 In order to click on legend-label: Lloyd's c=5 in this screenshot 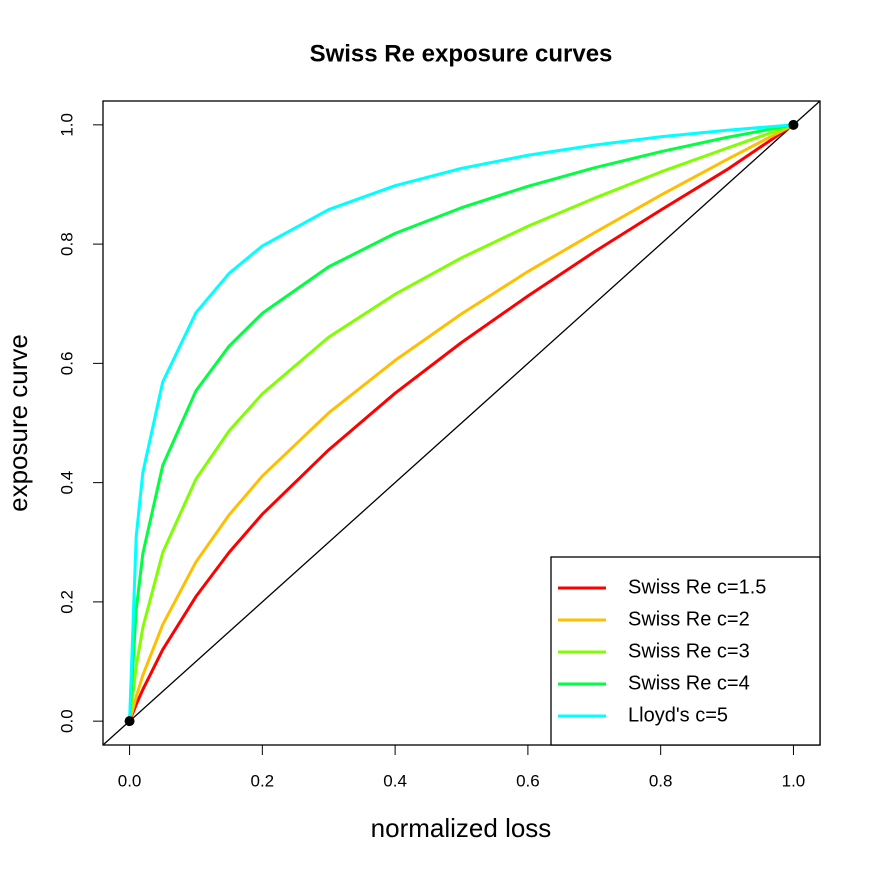, I will do `click(678, 715)`.